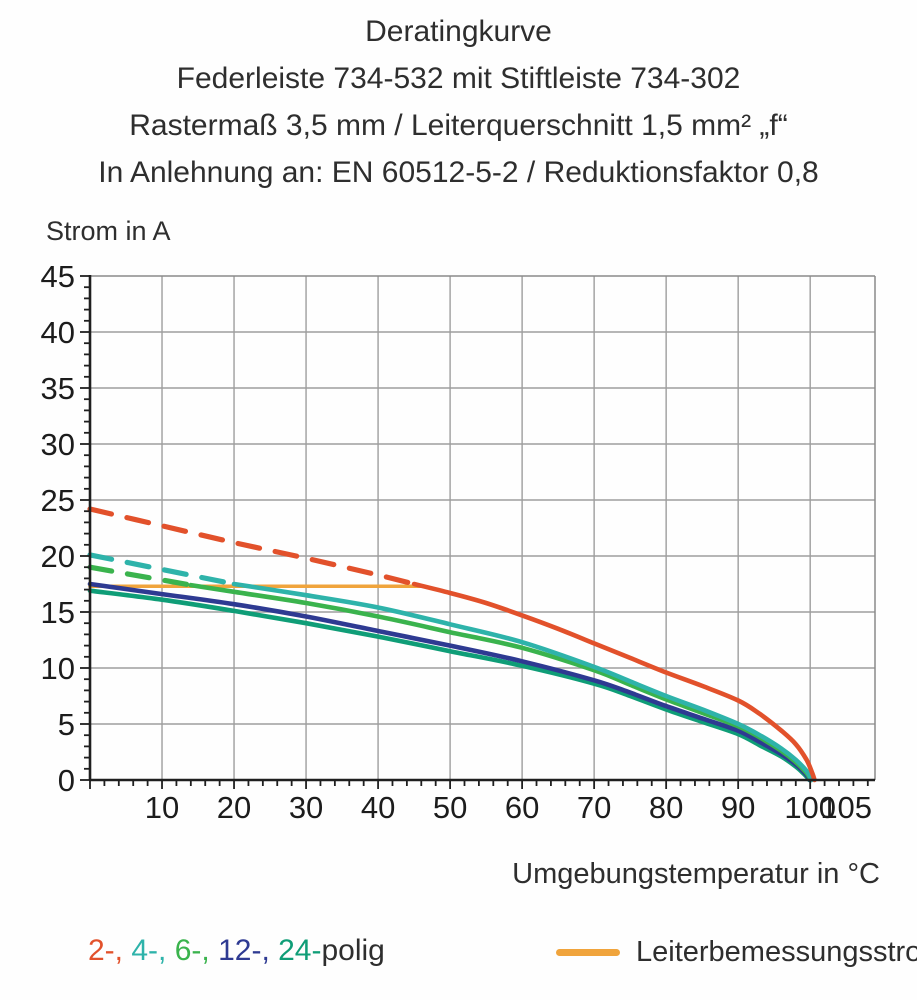  I want to click on conductor-line-swatch, so click(588, 952).